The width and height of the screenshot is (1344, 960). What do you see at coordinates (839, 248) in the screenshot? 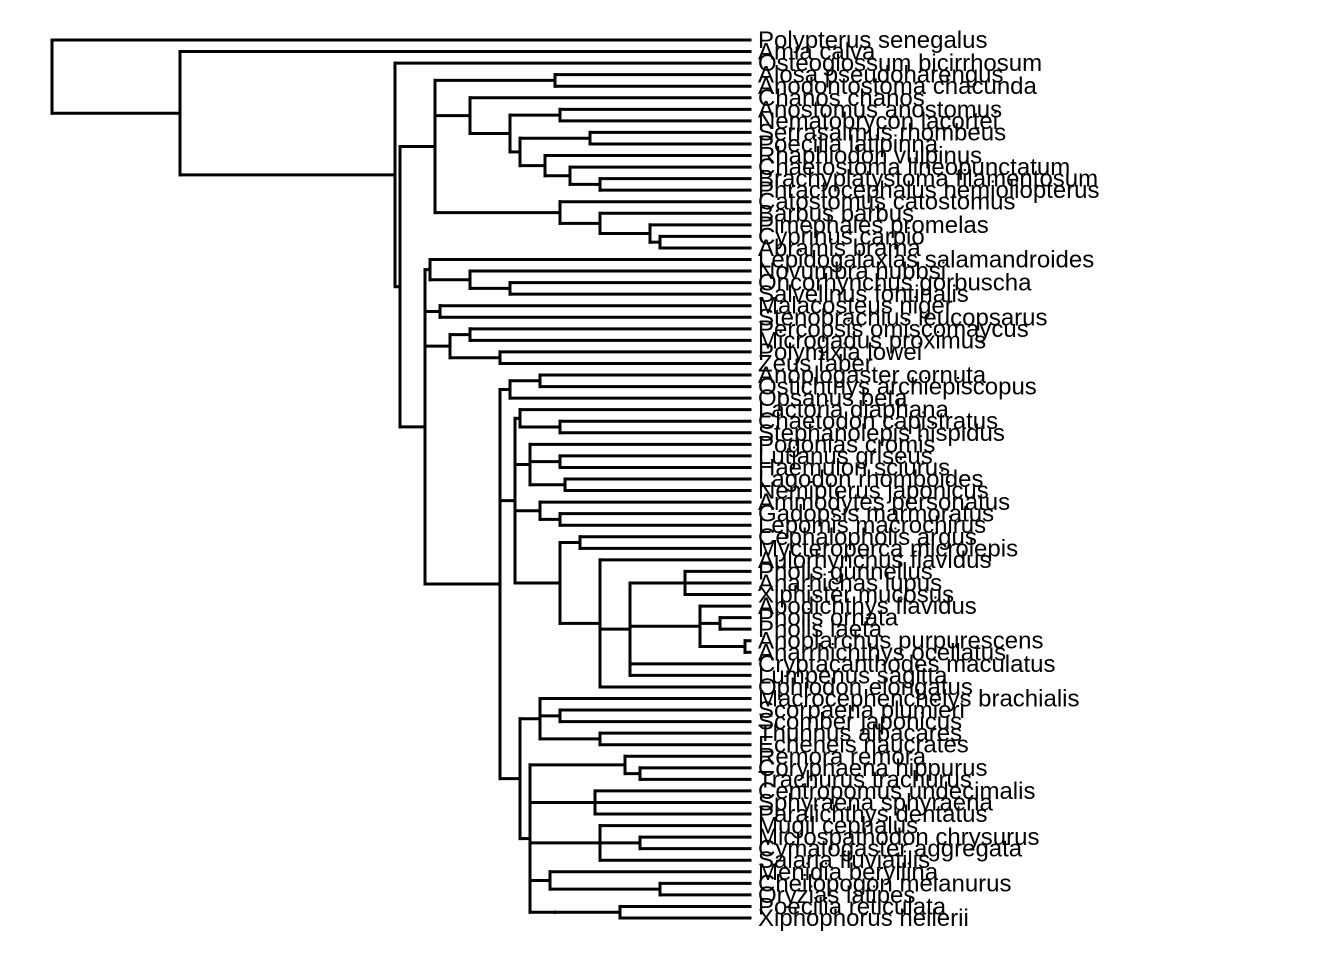
I see `tip-label: Abramis brama` at bounding box center [839, 248].